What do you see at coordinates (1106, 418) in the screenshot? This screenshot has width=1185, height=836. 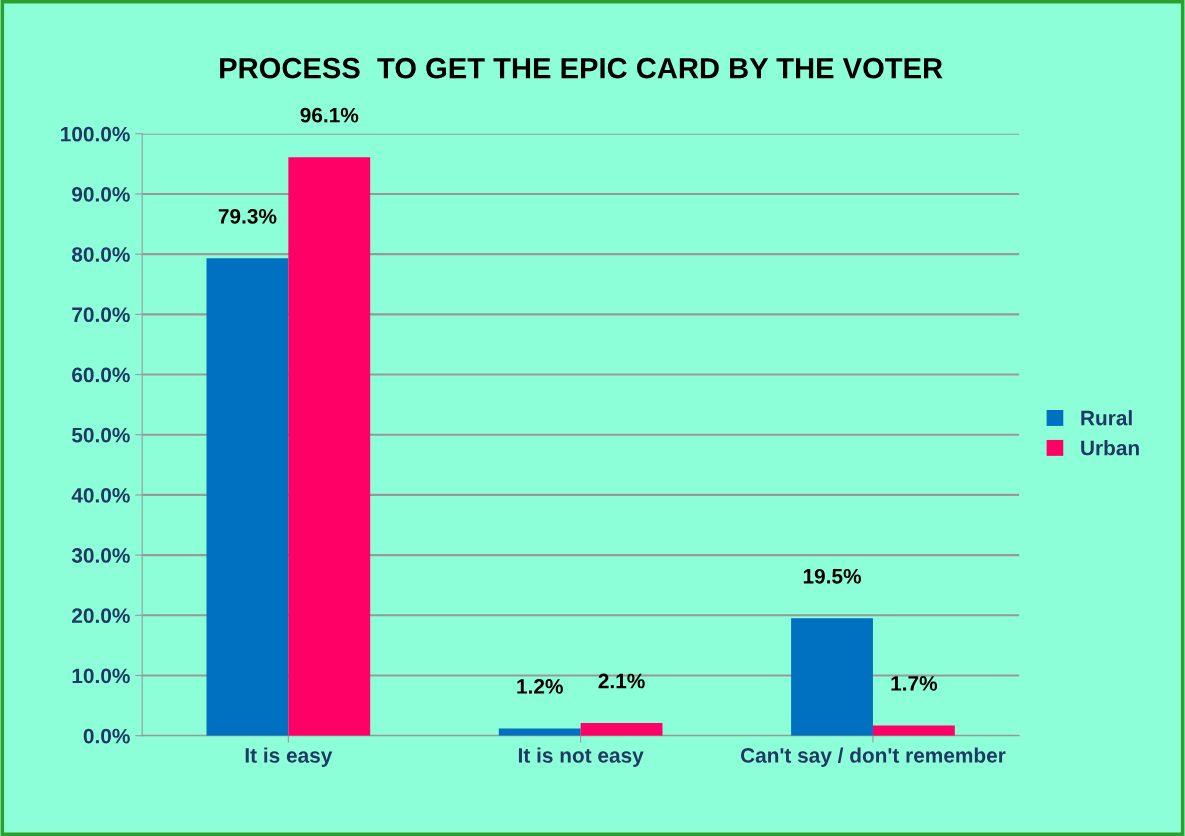 I see `legend-label: Rural` at bounding box center [1106, 418].